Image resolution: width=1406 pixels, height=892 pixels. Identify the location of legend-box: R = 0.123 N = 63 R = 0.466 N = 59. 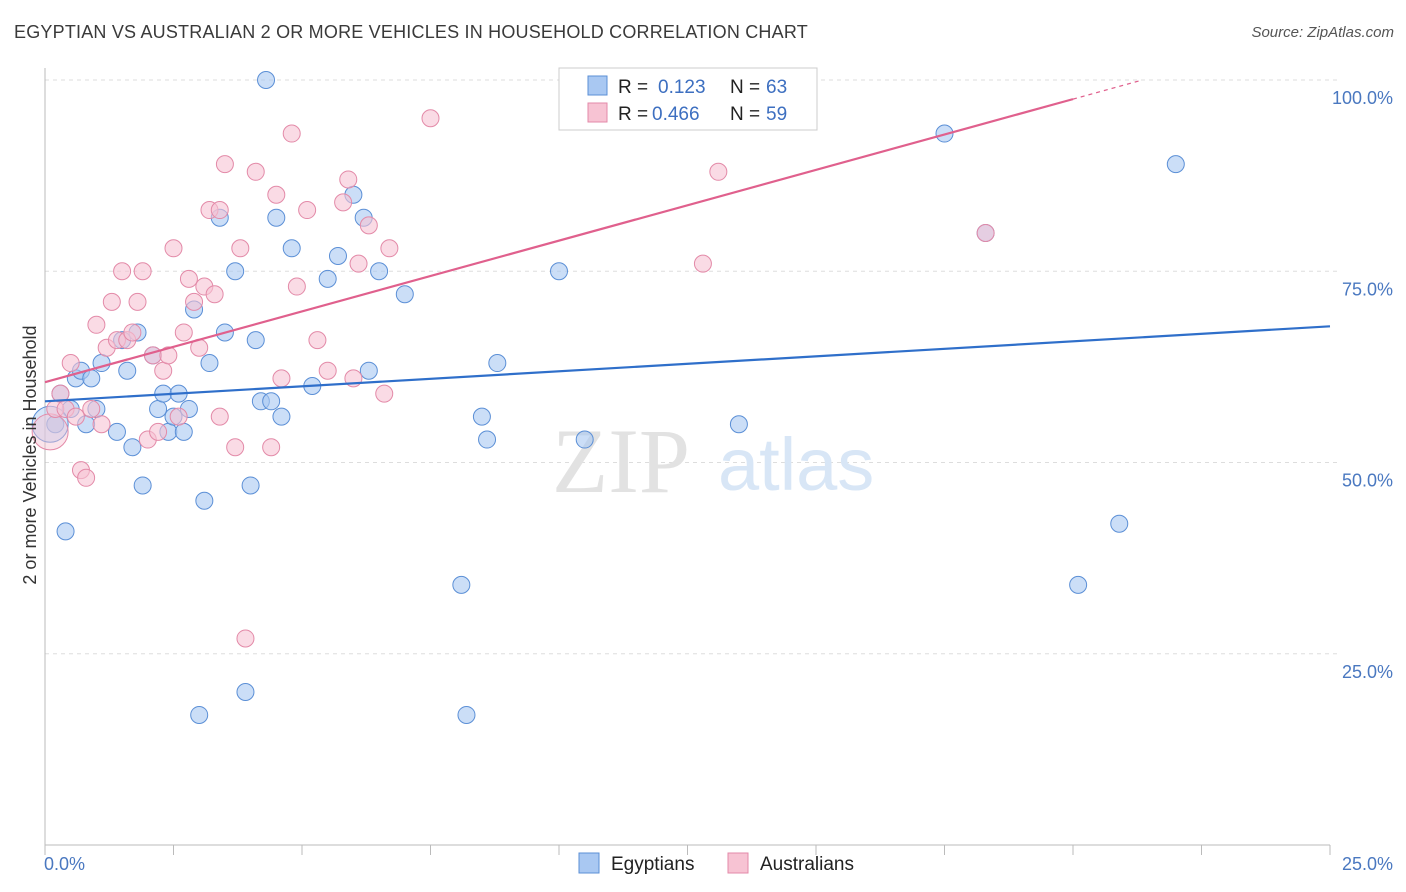
(688, 99).